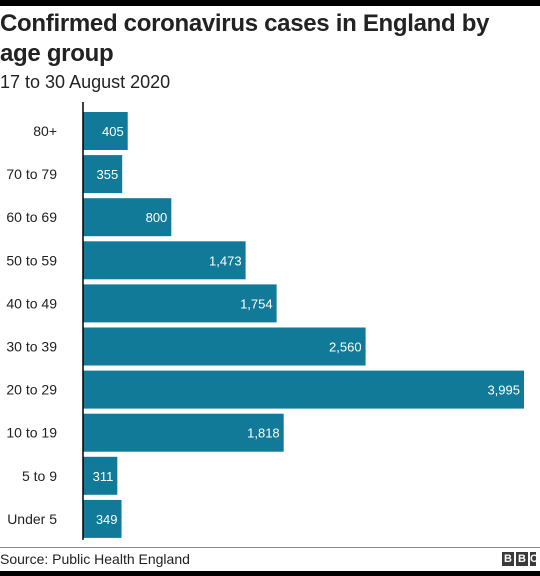 Image resolution: width=540 pixels, height=576 pixels. I want to click on category-label: 40 to 49, so click(31, 303).